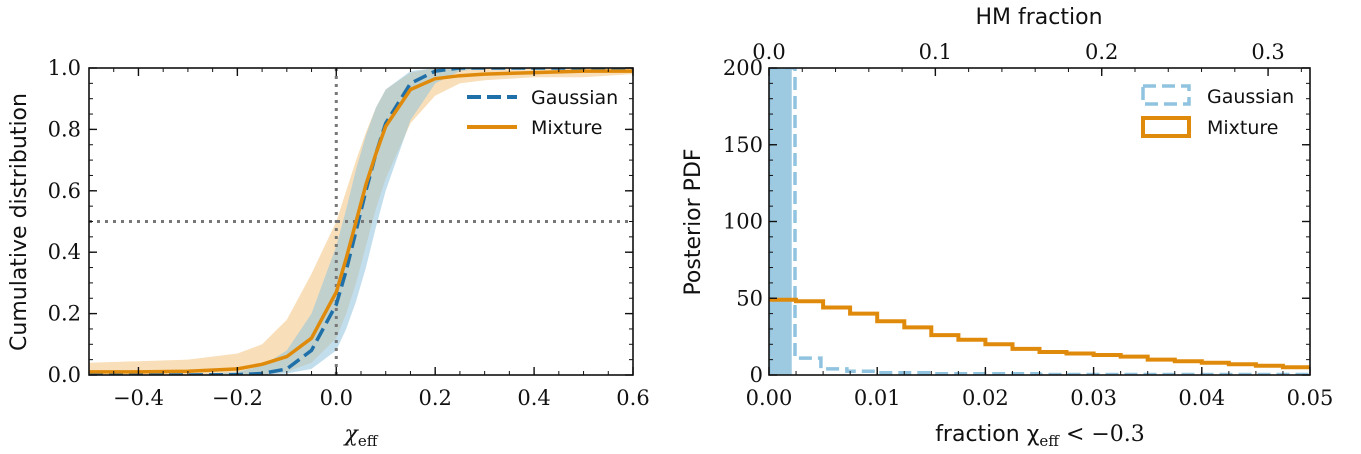 The image size is (1361, 454). Describe the element at coordinates (1049, 441) in the screenshot. I see `histogram-x-axis-subscript: eff` at that location.